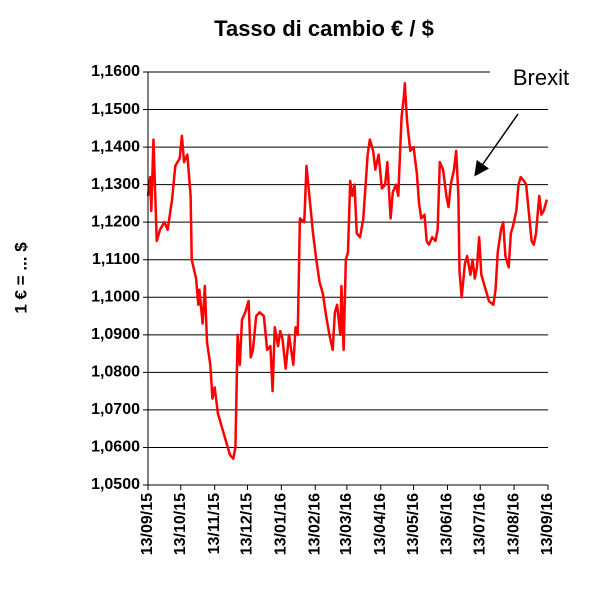 The width and height of the screenshot is (596, 598). Describe the element at coordinates (346, 524) in the screenshot. I see `x-tick-label: 13/03/16` at that location.